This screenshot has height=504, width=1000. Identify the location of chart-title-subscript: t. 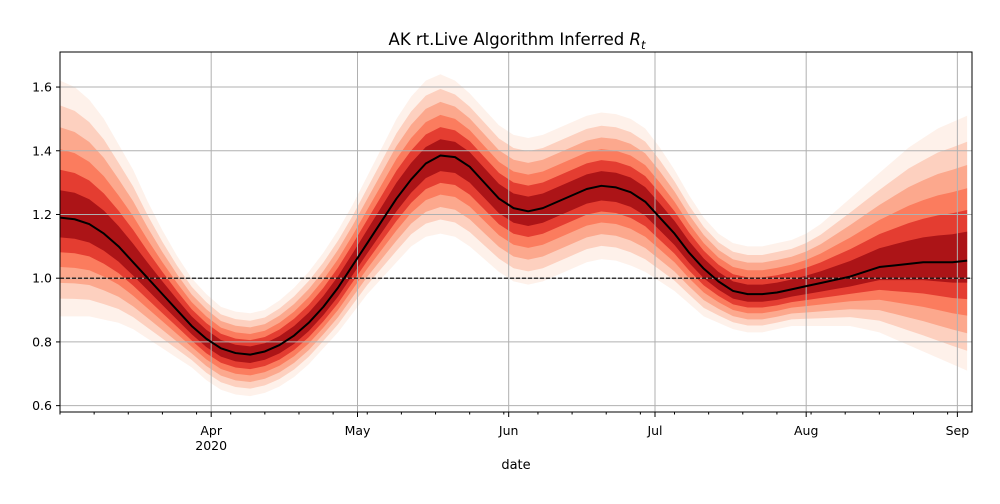
(643, 45).